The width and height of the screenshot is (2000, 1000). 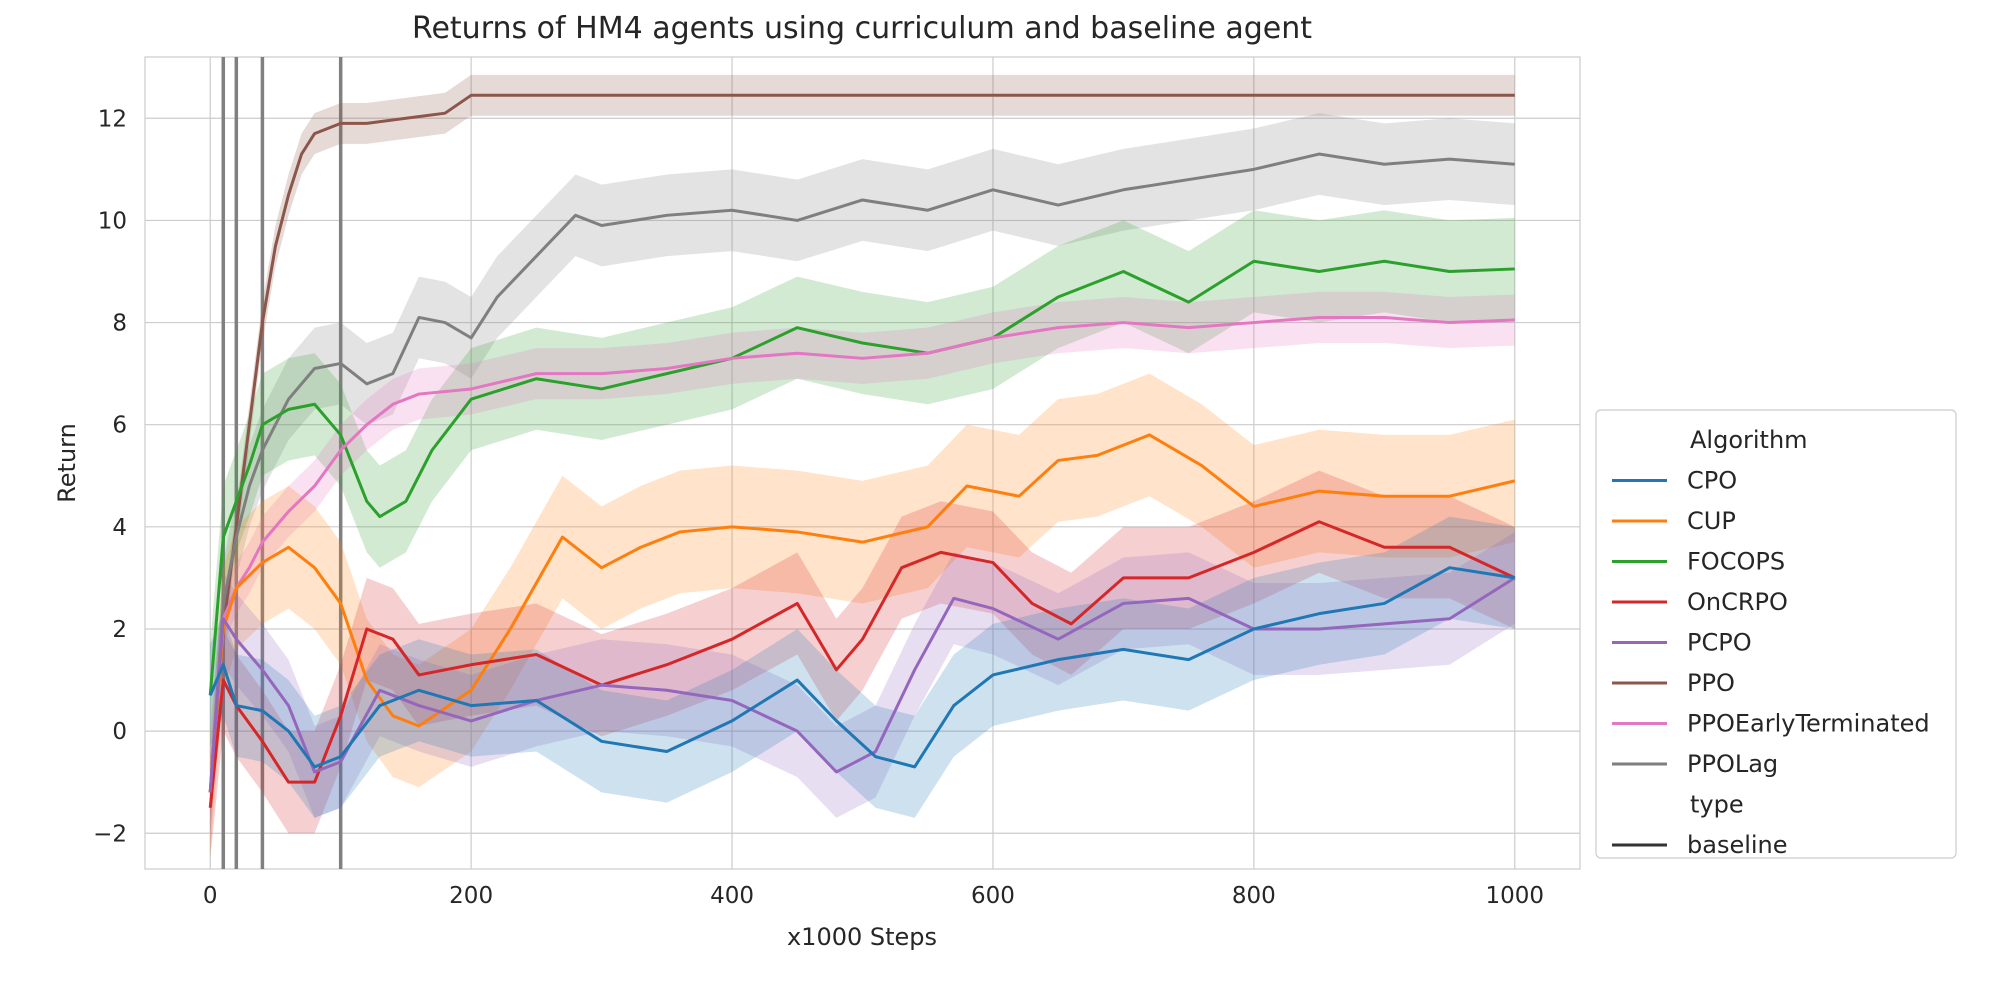 I want to click on line-cpo, so click(x=862, y=667).